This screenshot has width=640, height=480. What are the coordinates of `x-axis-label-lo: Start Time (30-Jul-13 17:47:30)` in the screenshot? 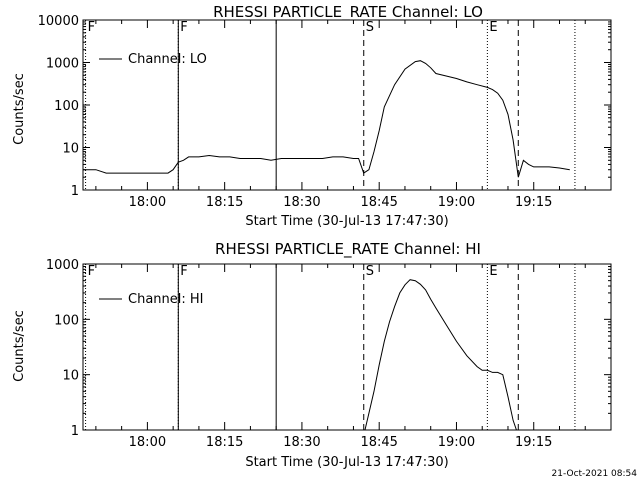 It's located at (346, 221).